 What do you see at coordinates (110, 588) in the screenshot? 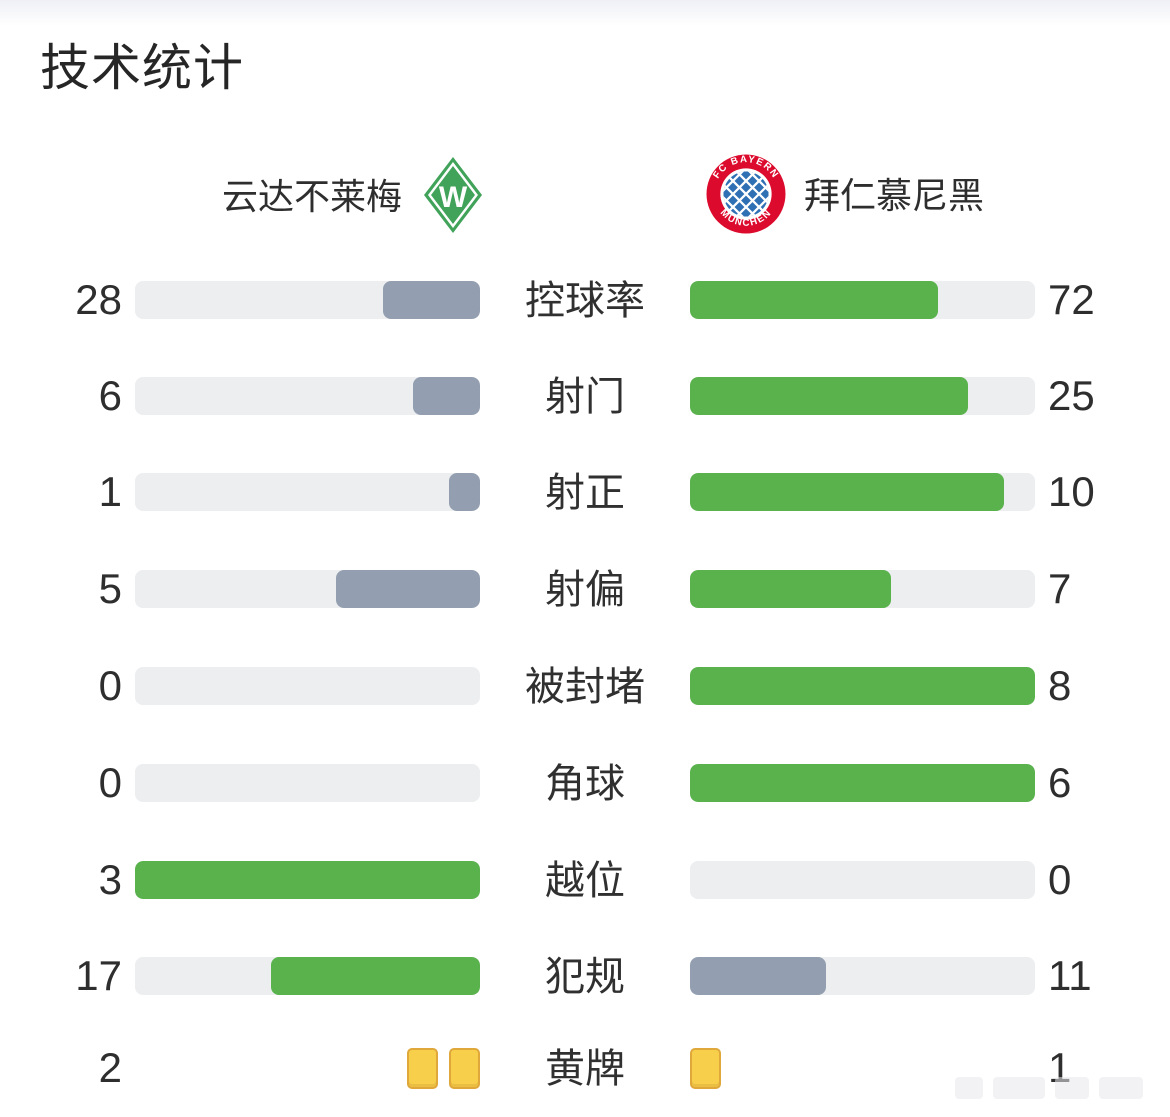
I see `home-value: 5` at bounding box center [110, 588].